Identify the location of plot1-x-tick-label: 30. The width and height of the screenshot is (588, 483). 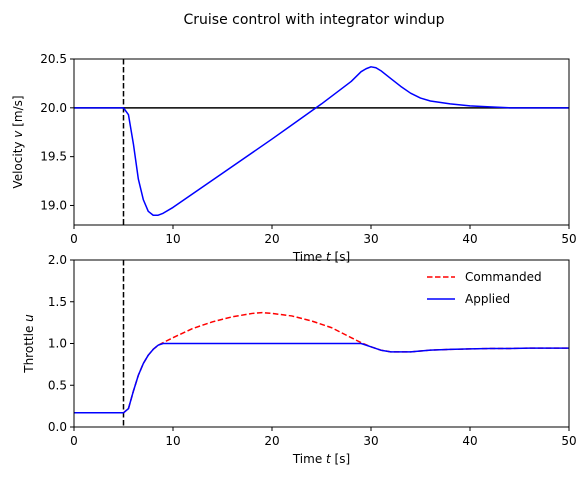
(370, 239).